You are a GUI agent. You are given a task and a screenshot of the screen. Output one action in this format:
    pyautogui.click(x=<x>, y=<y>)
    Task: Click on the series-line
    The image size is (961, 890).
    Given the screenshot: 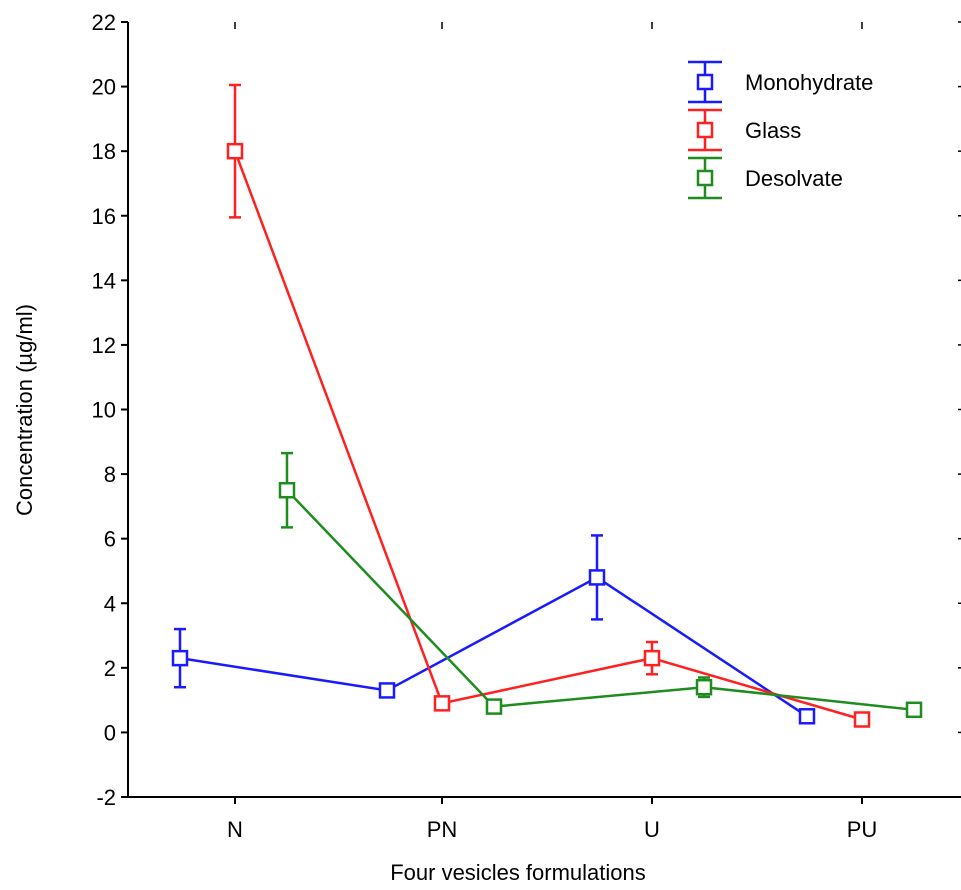 What is the action you would take?
    pyautogui.click(x=493, y=646)
    